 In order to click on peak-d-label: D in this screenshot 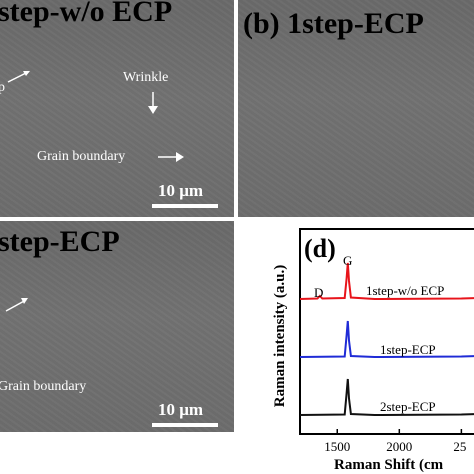, I will do `click(318, 292)`.